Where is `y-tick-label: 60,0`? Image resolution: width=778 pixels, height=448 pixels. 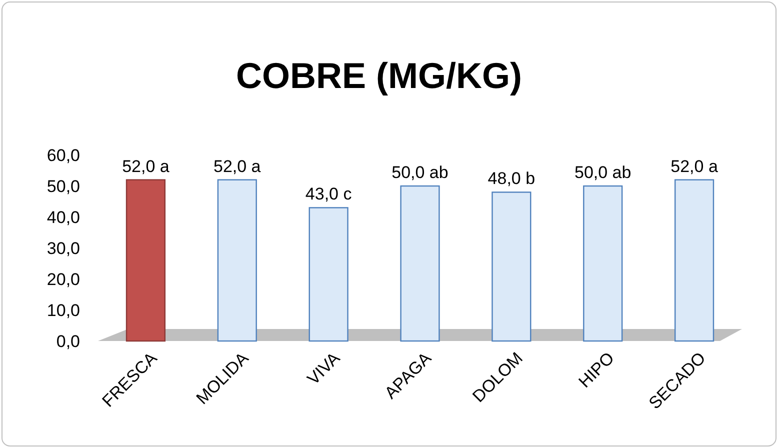
y-tick-label: 60,0 is located at coordinates (63, 155).